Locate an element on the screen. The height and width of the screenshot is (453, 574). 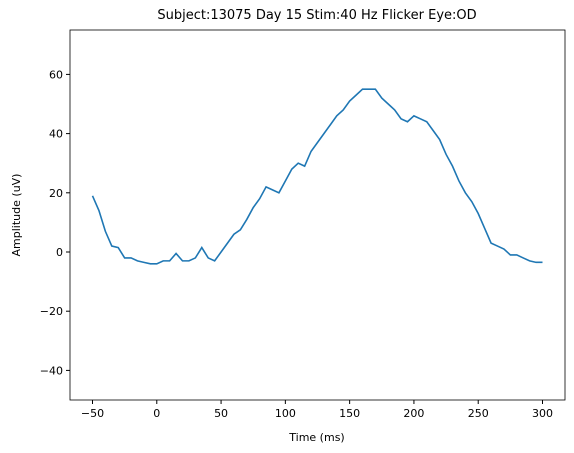
x-tick-label: −50 is located at coordinates (92, 413).